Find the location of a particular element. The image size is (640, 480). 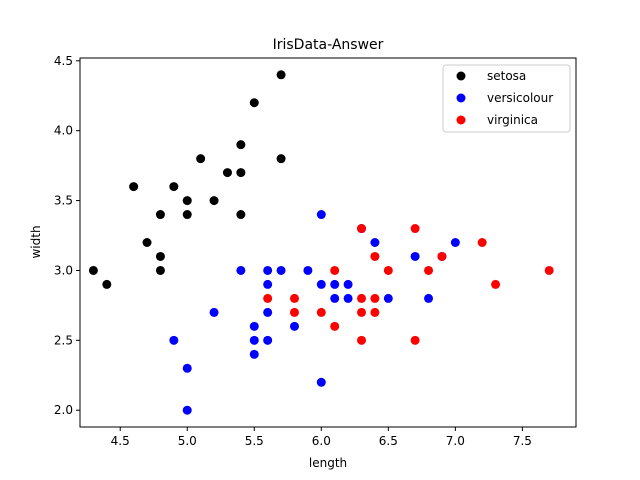

legend: setosa versicolour virginica is located at coordinates (506, 98).